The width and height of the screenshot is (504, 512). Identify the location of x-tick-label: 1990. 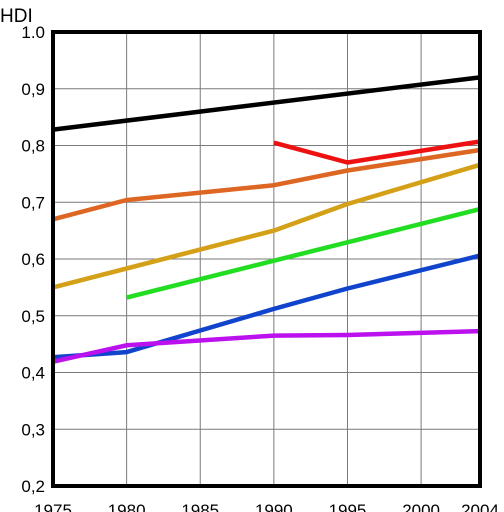
(274, 506).